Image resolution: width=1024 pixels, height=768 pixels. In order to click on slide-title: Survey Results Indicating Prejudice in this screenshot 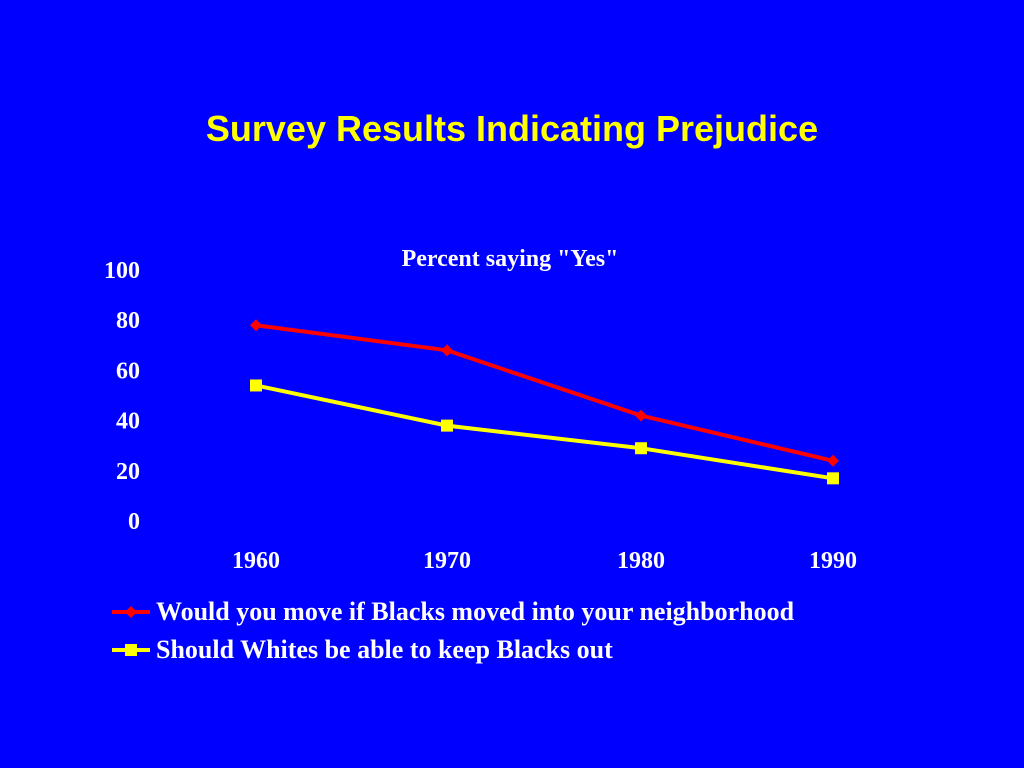, I will do `click(512, 128)`.